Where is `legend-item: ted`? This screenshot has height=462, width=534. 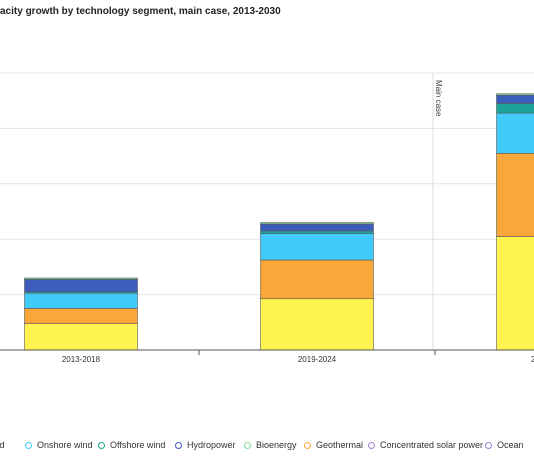
legend-item: ted is located at coordinates (2, 445).